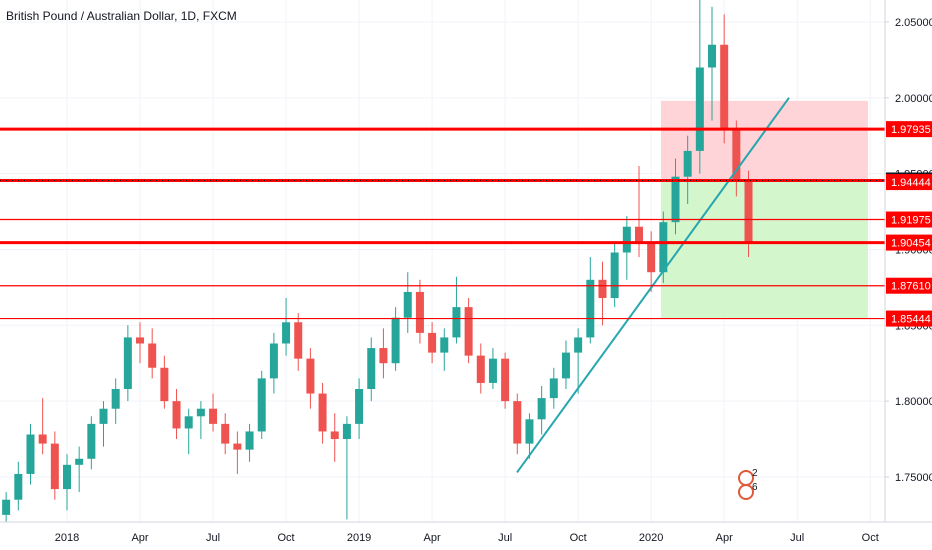 This screenshot has width=932, height=550. I want to click on level-label: 1.91975, so click(911, 221).